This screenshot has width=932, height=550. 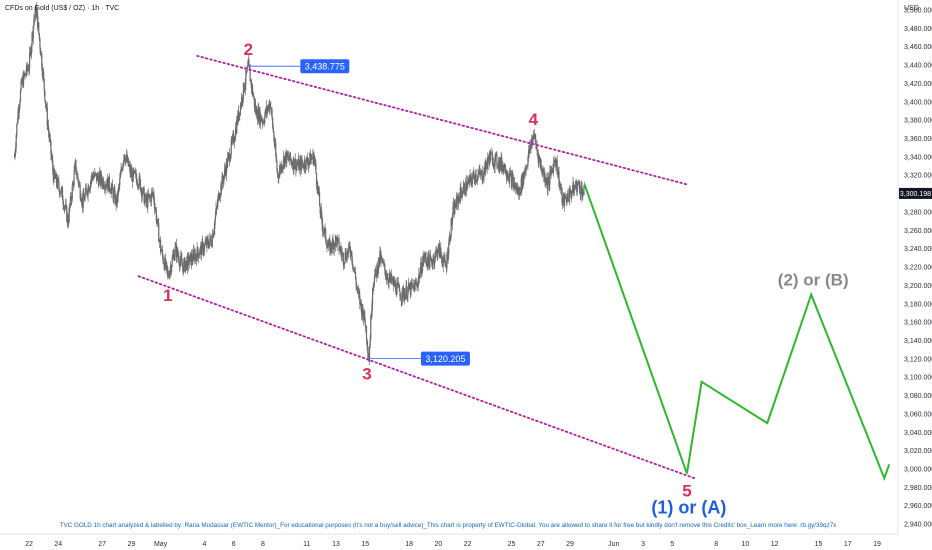 I want to click on wave-label-1: 1, so click(x=167, y=295).